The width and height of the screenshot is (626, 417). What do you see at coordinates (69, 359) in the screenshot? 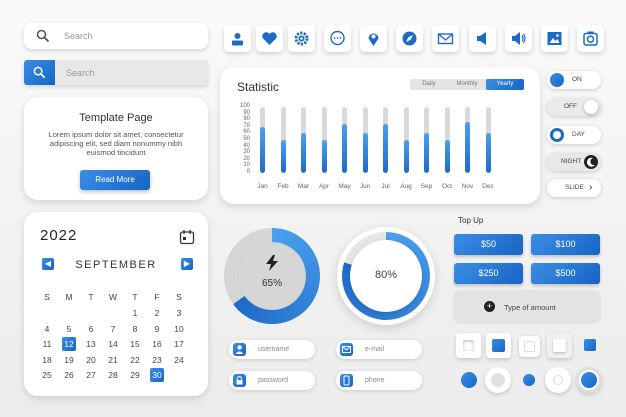
I see `calendar-day: 19` at bounding box center [69, 359].